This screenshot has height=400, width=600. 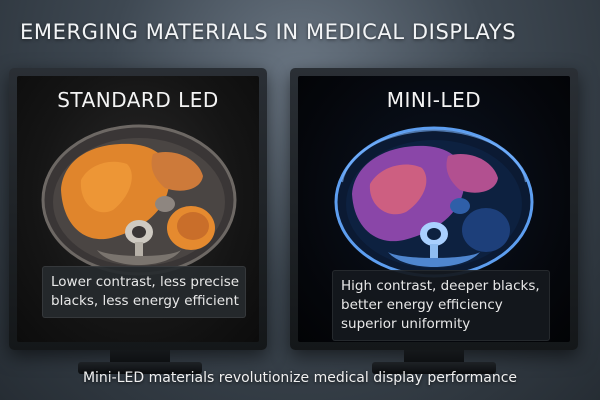 What do you see at coordinates (140, 368) in the screenshot?
I see `standard-led-base` at bounding box center [140, 368].